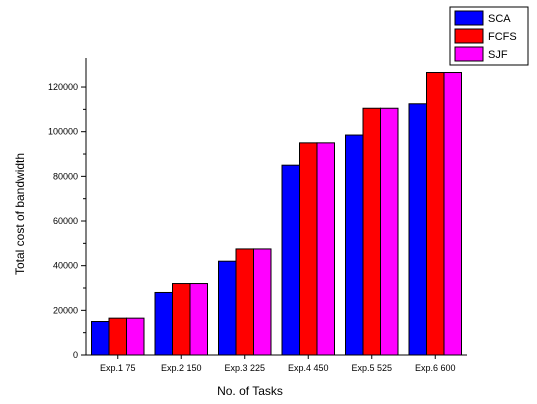 This screenshot has width=537, height=404. What do you see at coordinates (65, 176) in the screenshot?
I see `y-tick-label: 80000` at bounding box center [65, 176].